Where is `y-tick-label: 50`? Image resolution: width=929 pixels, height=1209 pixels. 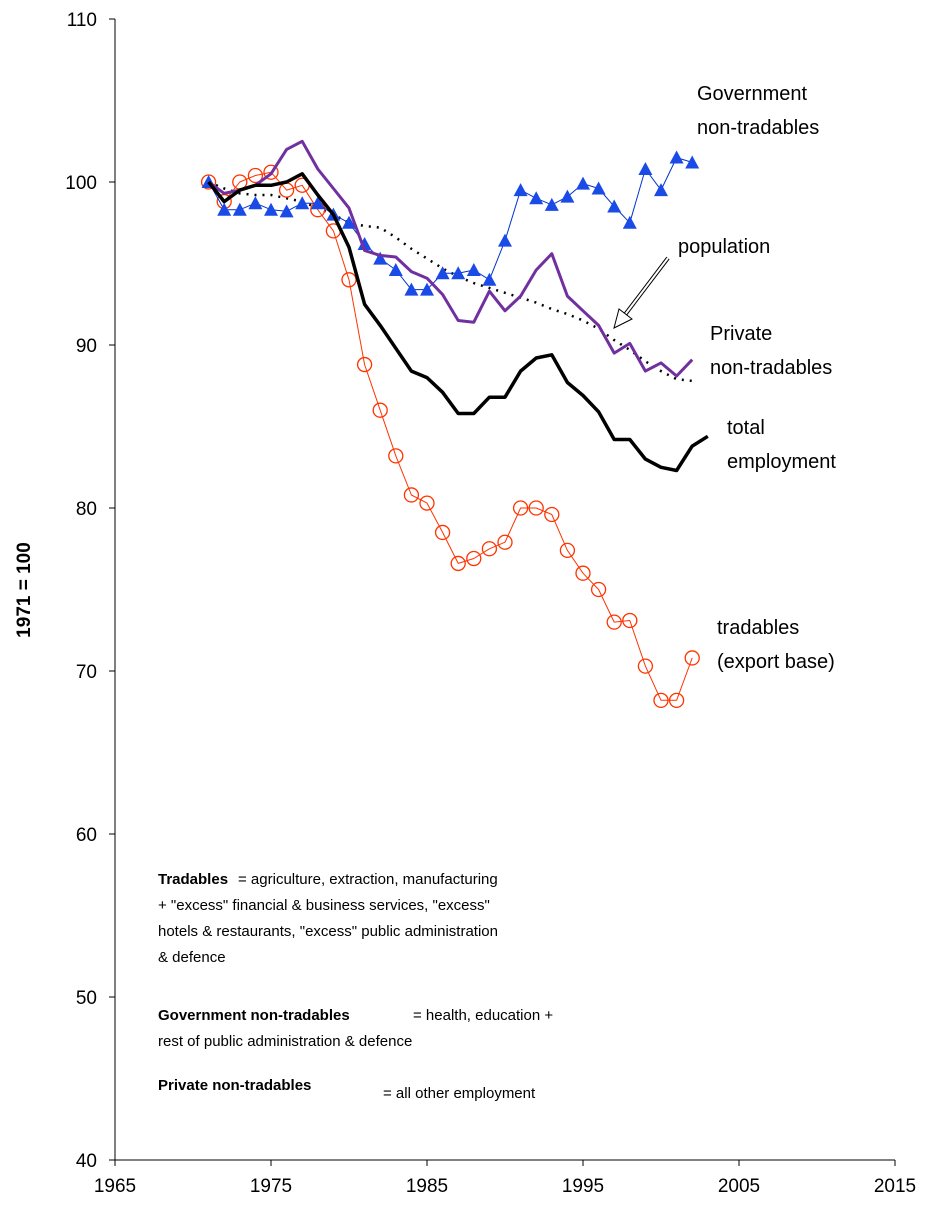
y-tick-label: 50 is located at coordinates (86, 998).